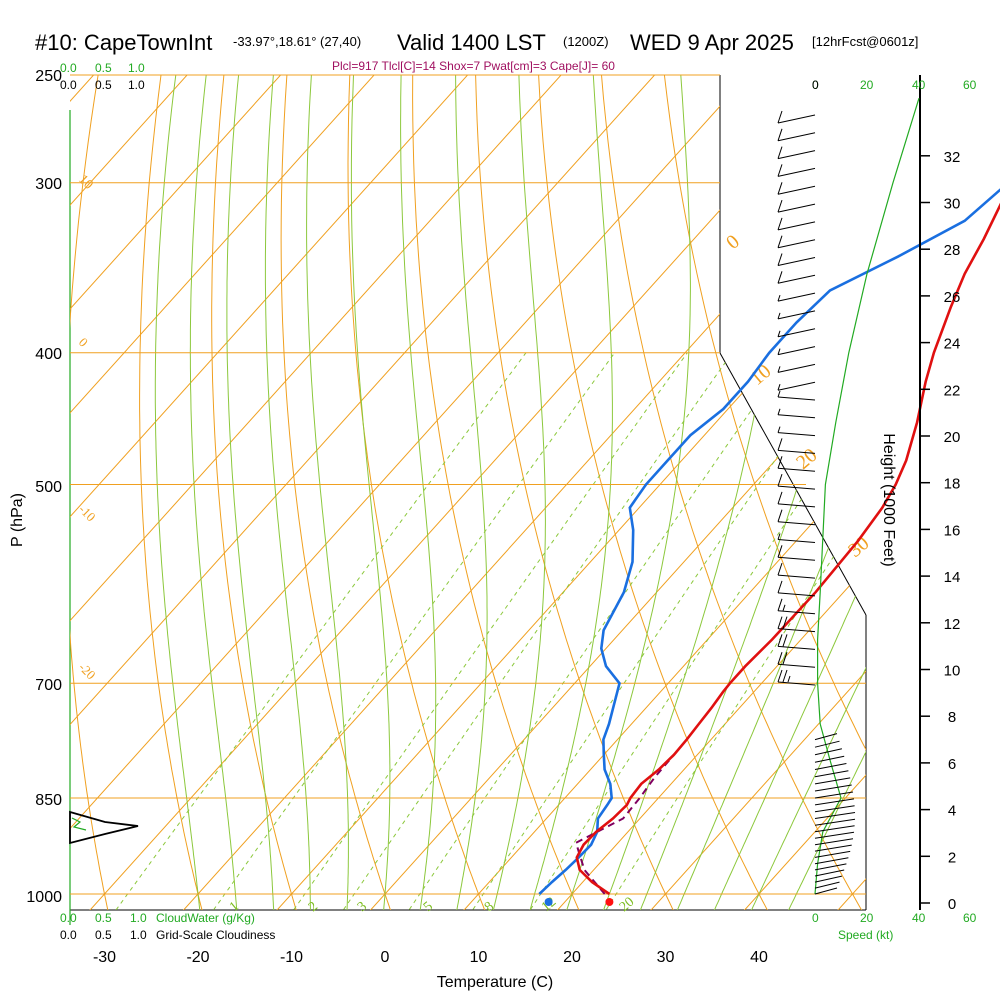  Describe the element at coordinates (205, 918) in the screenshot. I see `cloudwater-axis-label: CloudWater (g/Kg)` at that location.